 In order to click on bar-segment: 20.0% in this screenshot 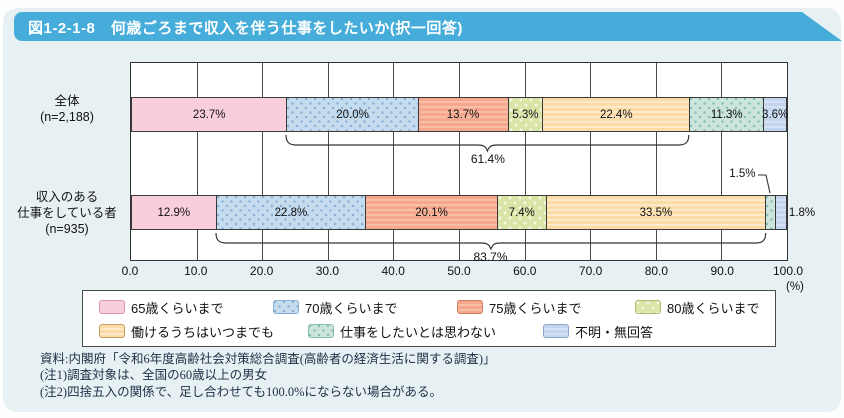, I will do `click(352, 114)`.